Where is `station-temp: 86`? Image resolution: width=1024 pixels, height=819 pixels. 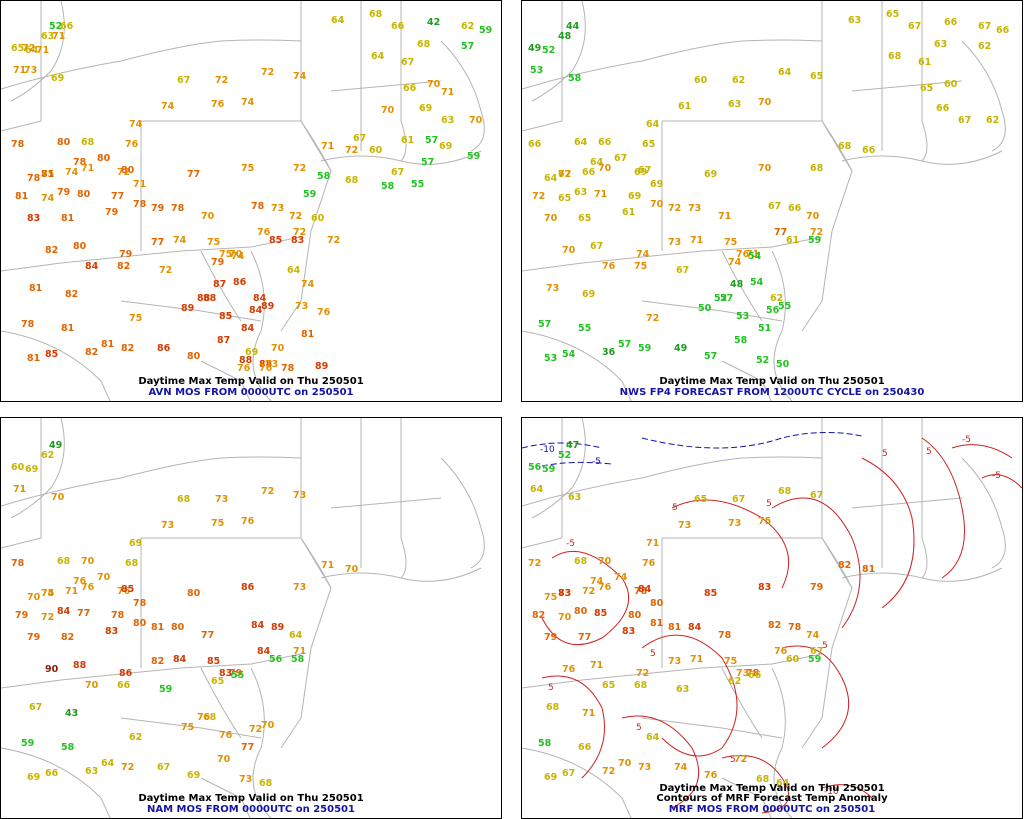 station-temp: 86 is located at coordinates (126, 673).